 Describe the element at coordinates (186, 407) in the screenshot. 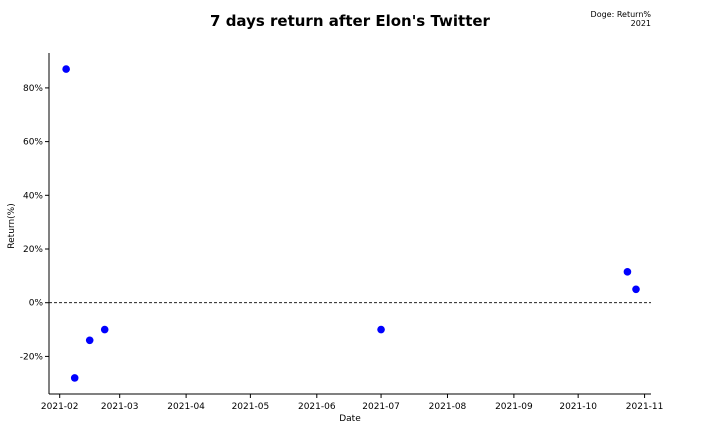

I see `x-tick-label: 2021-04` at that location.